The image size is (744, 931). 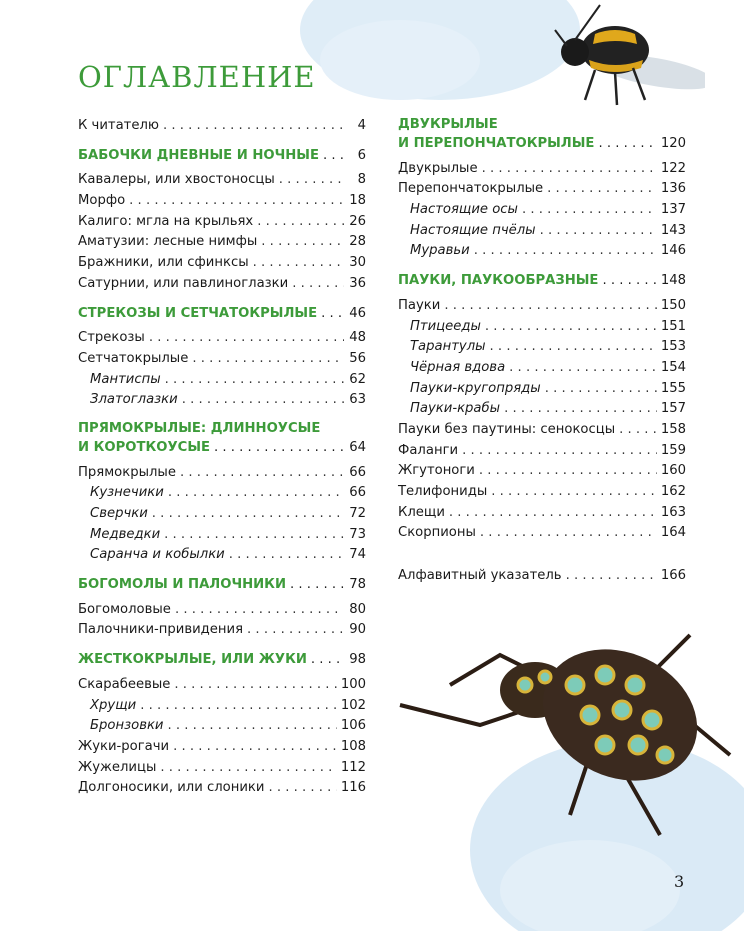 What do you see at coordinates (357, 201) in the screenshot?
I see `toc-entry-page: 18` at bounding box center [357, 201].